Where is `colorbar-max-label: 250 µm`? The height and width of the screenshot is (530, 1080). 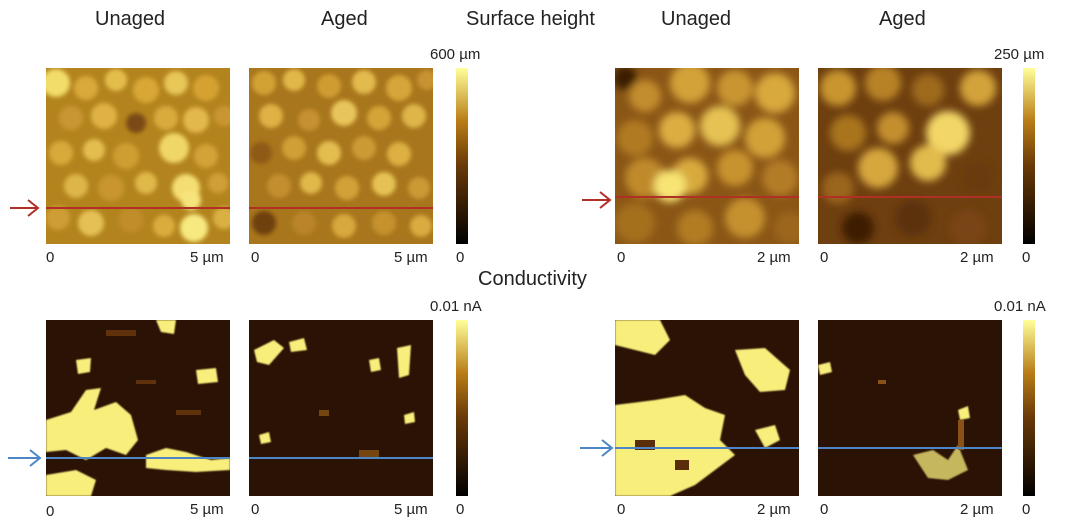 colorbar-max-label: 250 µm is located at coordinates (1019, 54).